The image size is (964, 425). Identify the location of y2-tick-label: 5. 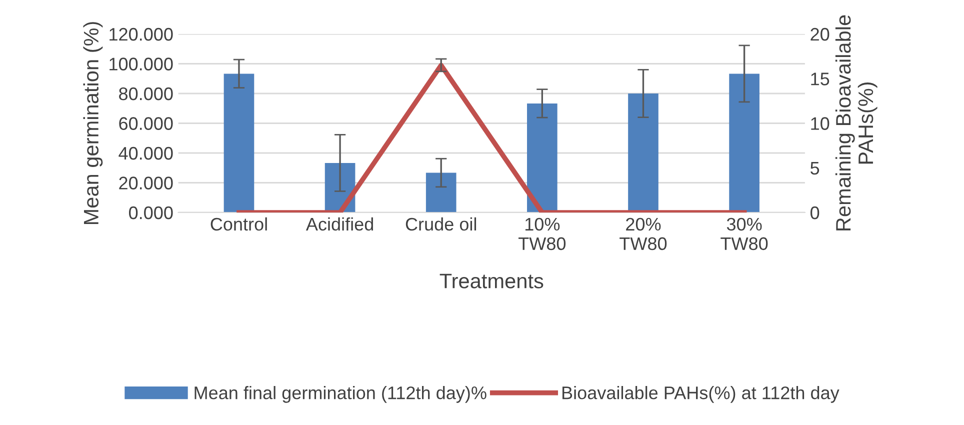
(815, 168).